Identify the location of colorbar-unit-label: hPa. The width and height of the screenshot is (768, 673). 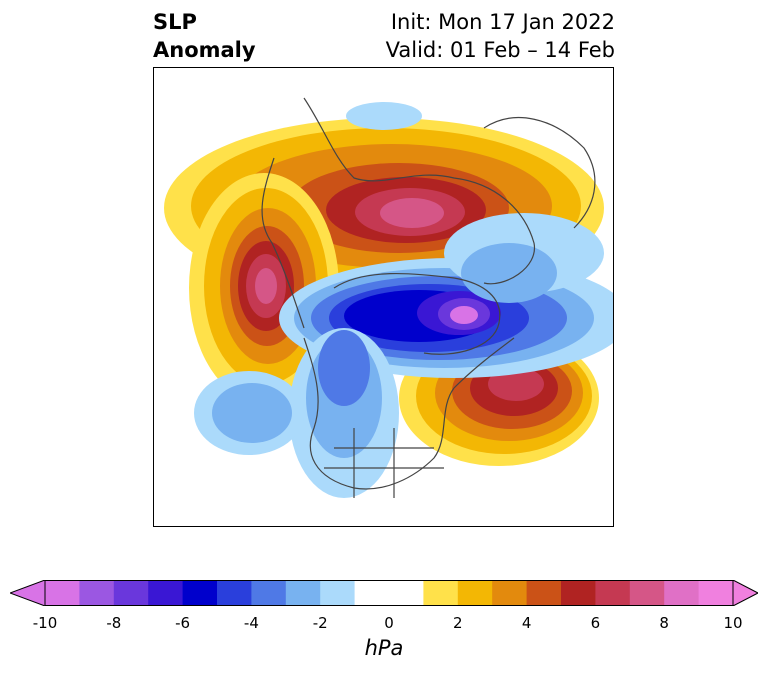
(384, 648).